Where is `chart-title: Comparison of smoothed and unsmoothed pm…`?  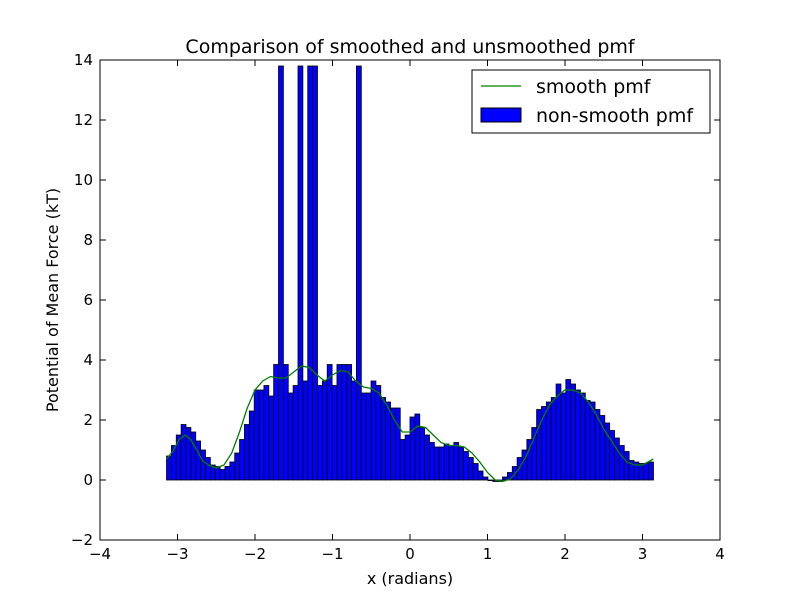 chart-title: Comparison of smoothed and unsmoothed pm… is located at coordinates (410, 47).